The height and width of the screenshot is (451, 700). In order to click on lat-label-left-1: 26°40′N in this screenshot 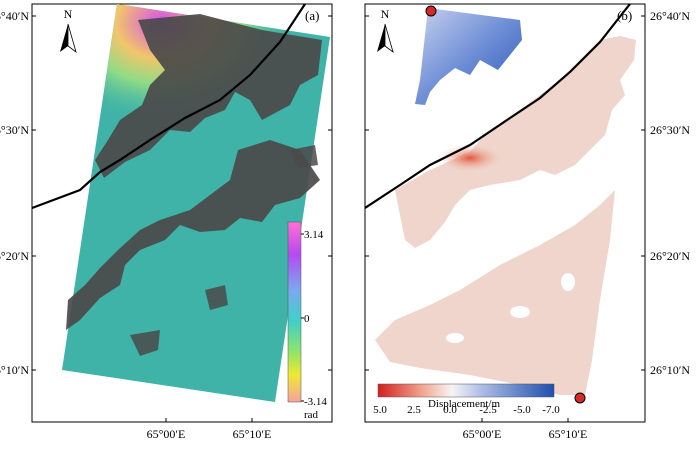, I will do `click(14, 16)`.